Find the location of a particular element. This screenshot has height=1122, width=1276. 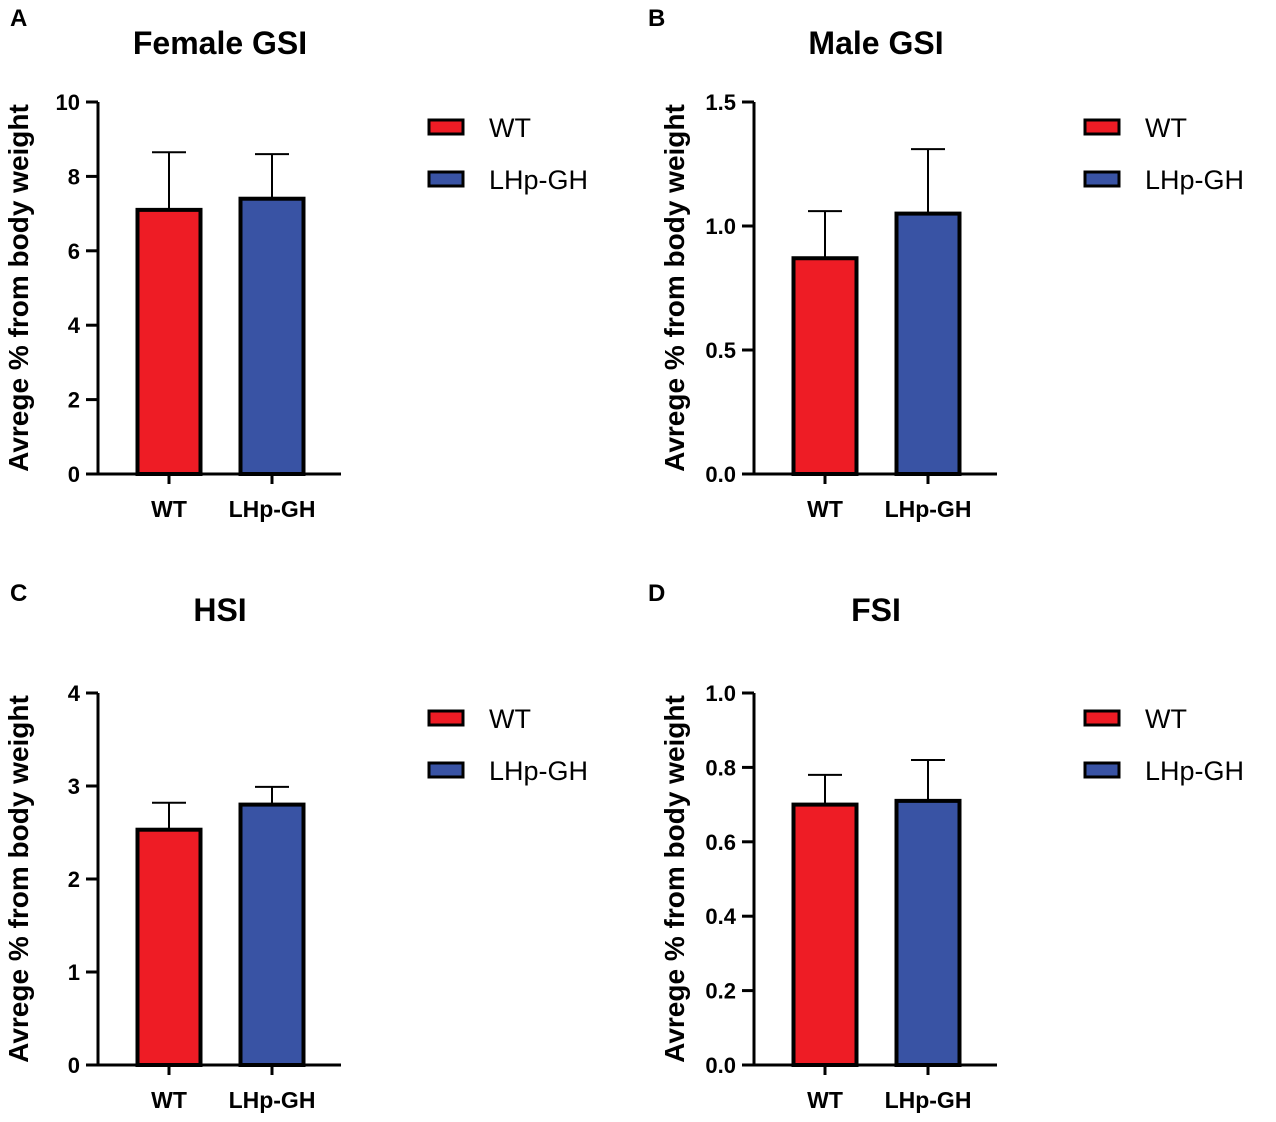

y-tick-label: 8 is located at coordinates (74, 176).